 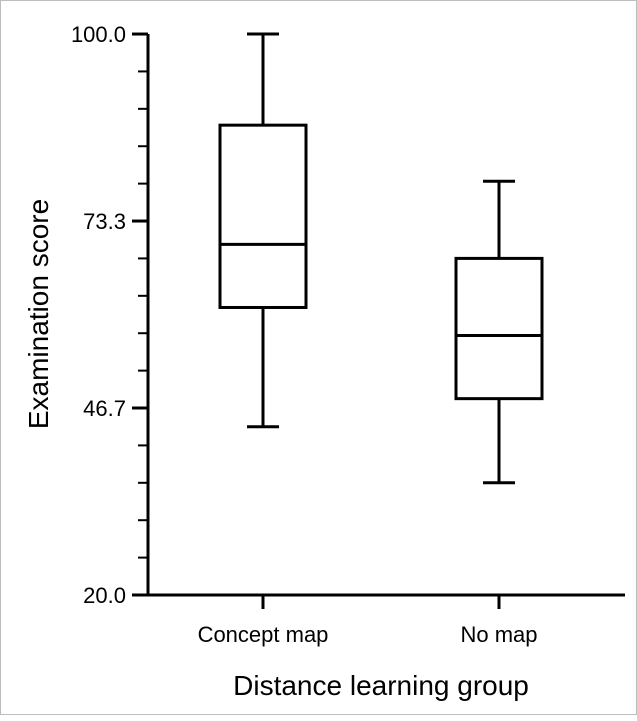 What do you see at coordinates (104, 408) in the screenshot?
I see `y-tick-label: 46.7` at bounding box center [104, 408].